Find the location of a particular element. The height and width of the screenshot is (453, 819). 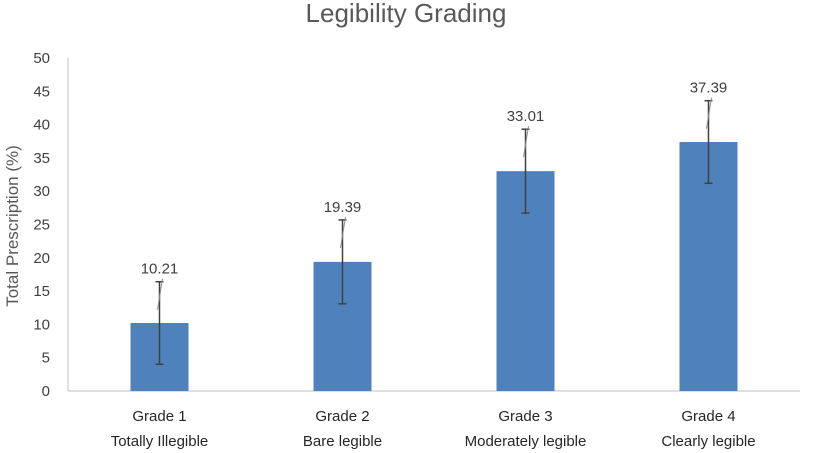

y-axis-label: Total Prescription (%) is located at coordinates (12, 226).